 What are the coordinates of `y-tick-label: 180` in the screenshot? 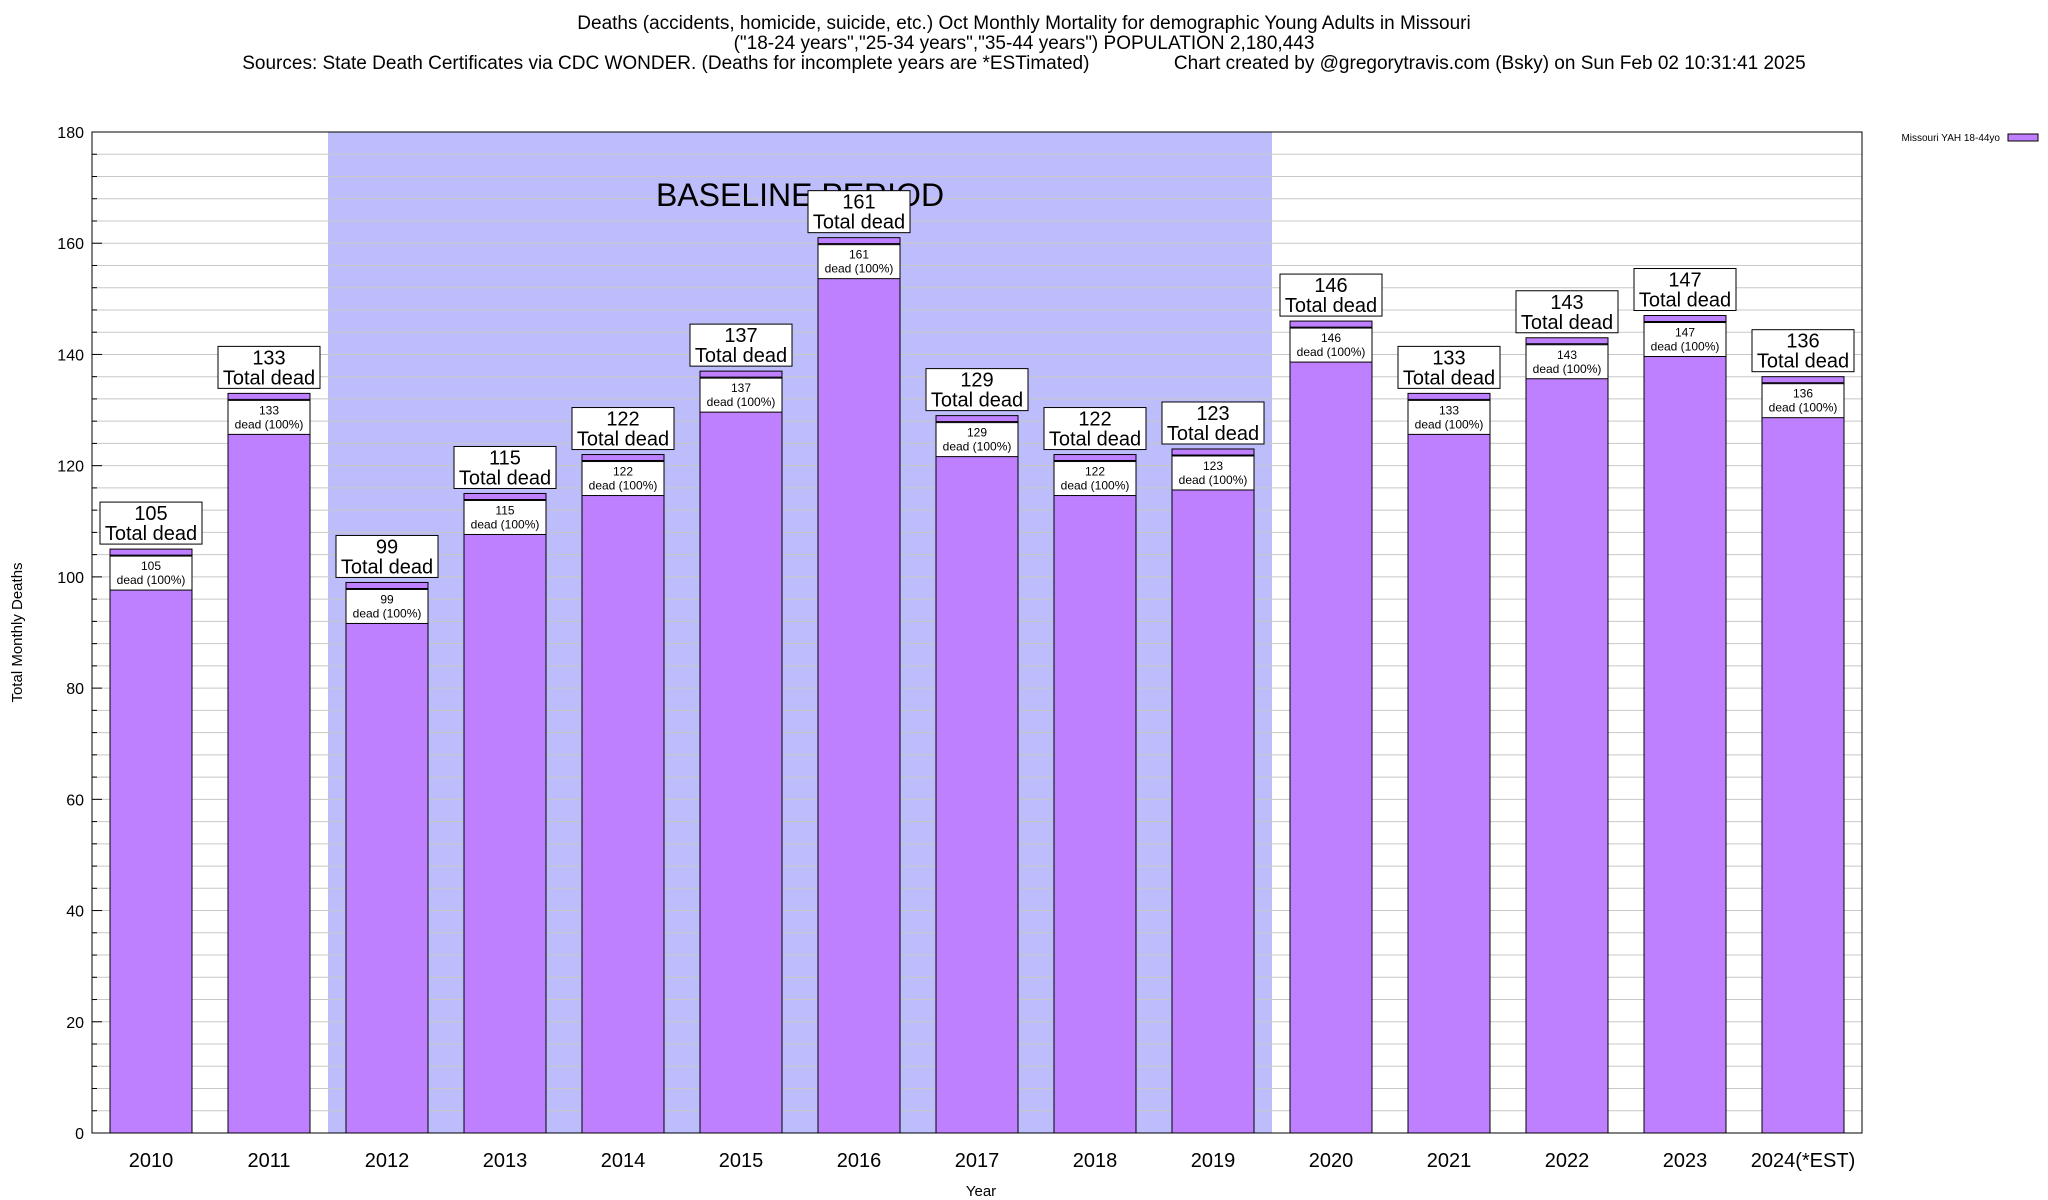 It's located at (70, 133).